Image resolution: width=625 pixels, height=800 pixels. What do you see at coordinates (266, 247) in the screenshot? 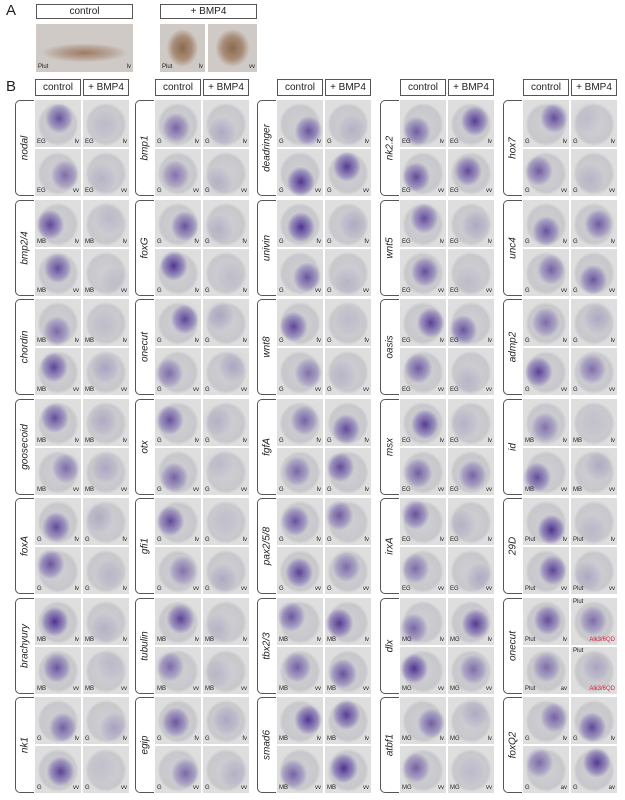
I see `gene-label-box: univin` at bounding box center [266, 247].